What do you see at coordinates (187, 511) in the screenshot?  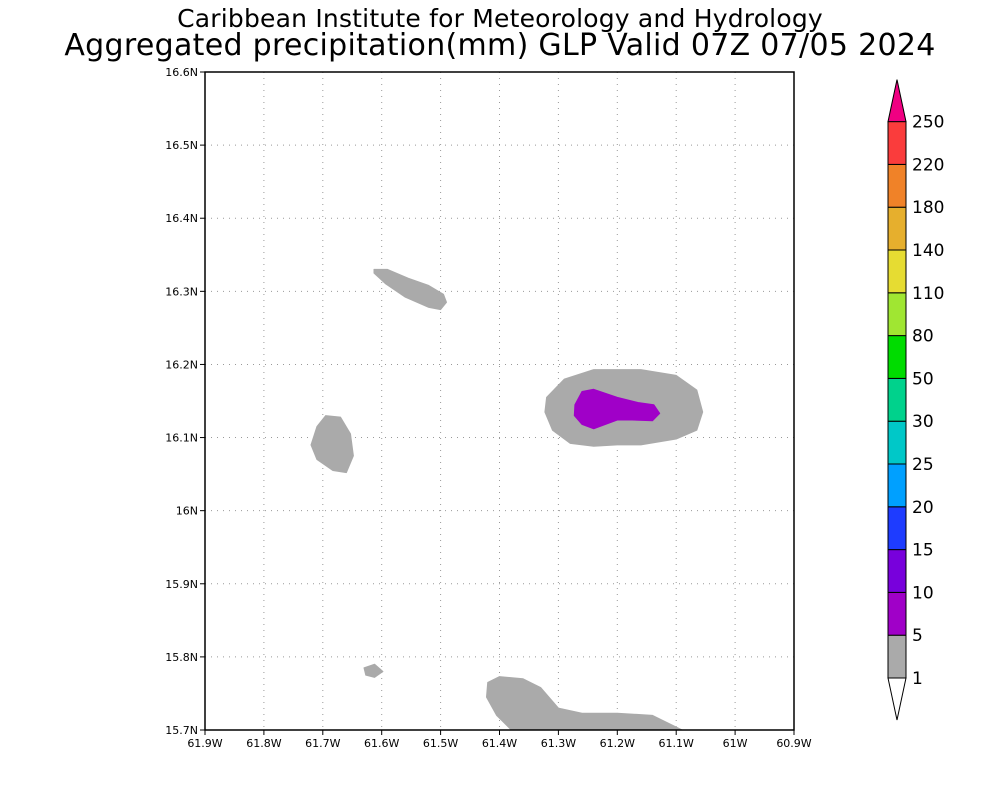 I see `y-tick-label: 16N` at bounding box center [187, 511].